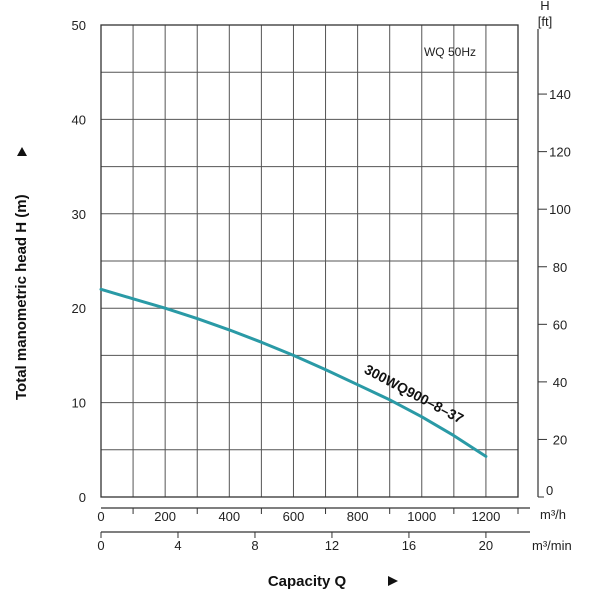 This screenshot has height=600, width=600. What do you see at coordinates (553, 514) in the screenshot?
I see `x-axis-unit-m3h: m³/h` at bounding box center [553, 514].